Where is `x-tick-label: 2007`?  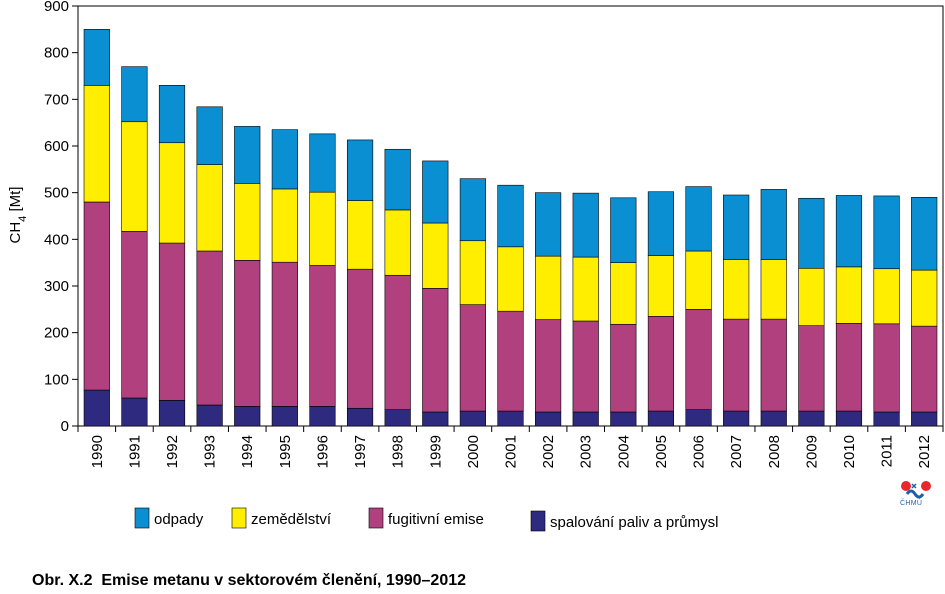 x-tick-label: 2007 is located at coordinates (736, 451).